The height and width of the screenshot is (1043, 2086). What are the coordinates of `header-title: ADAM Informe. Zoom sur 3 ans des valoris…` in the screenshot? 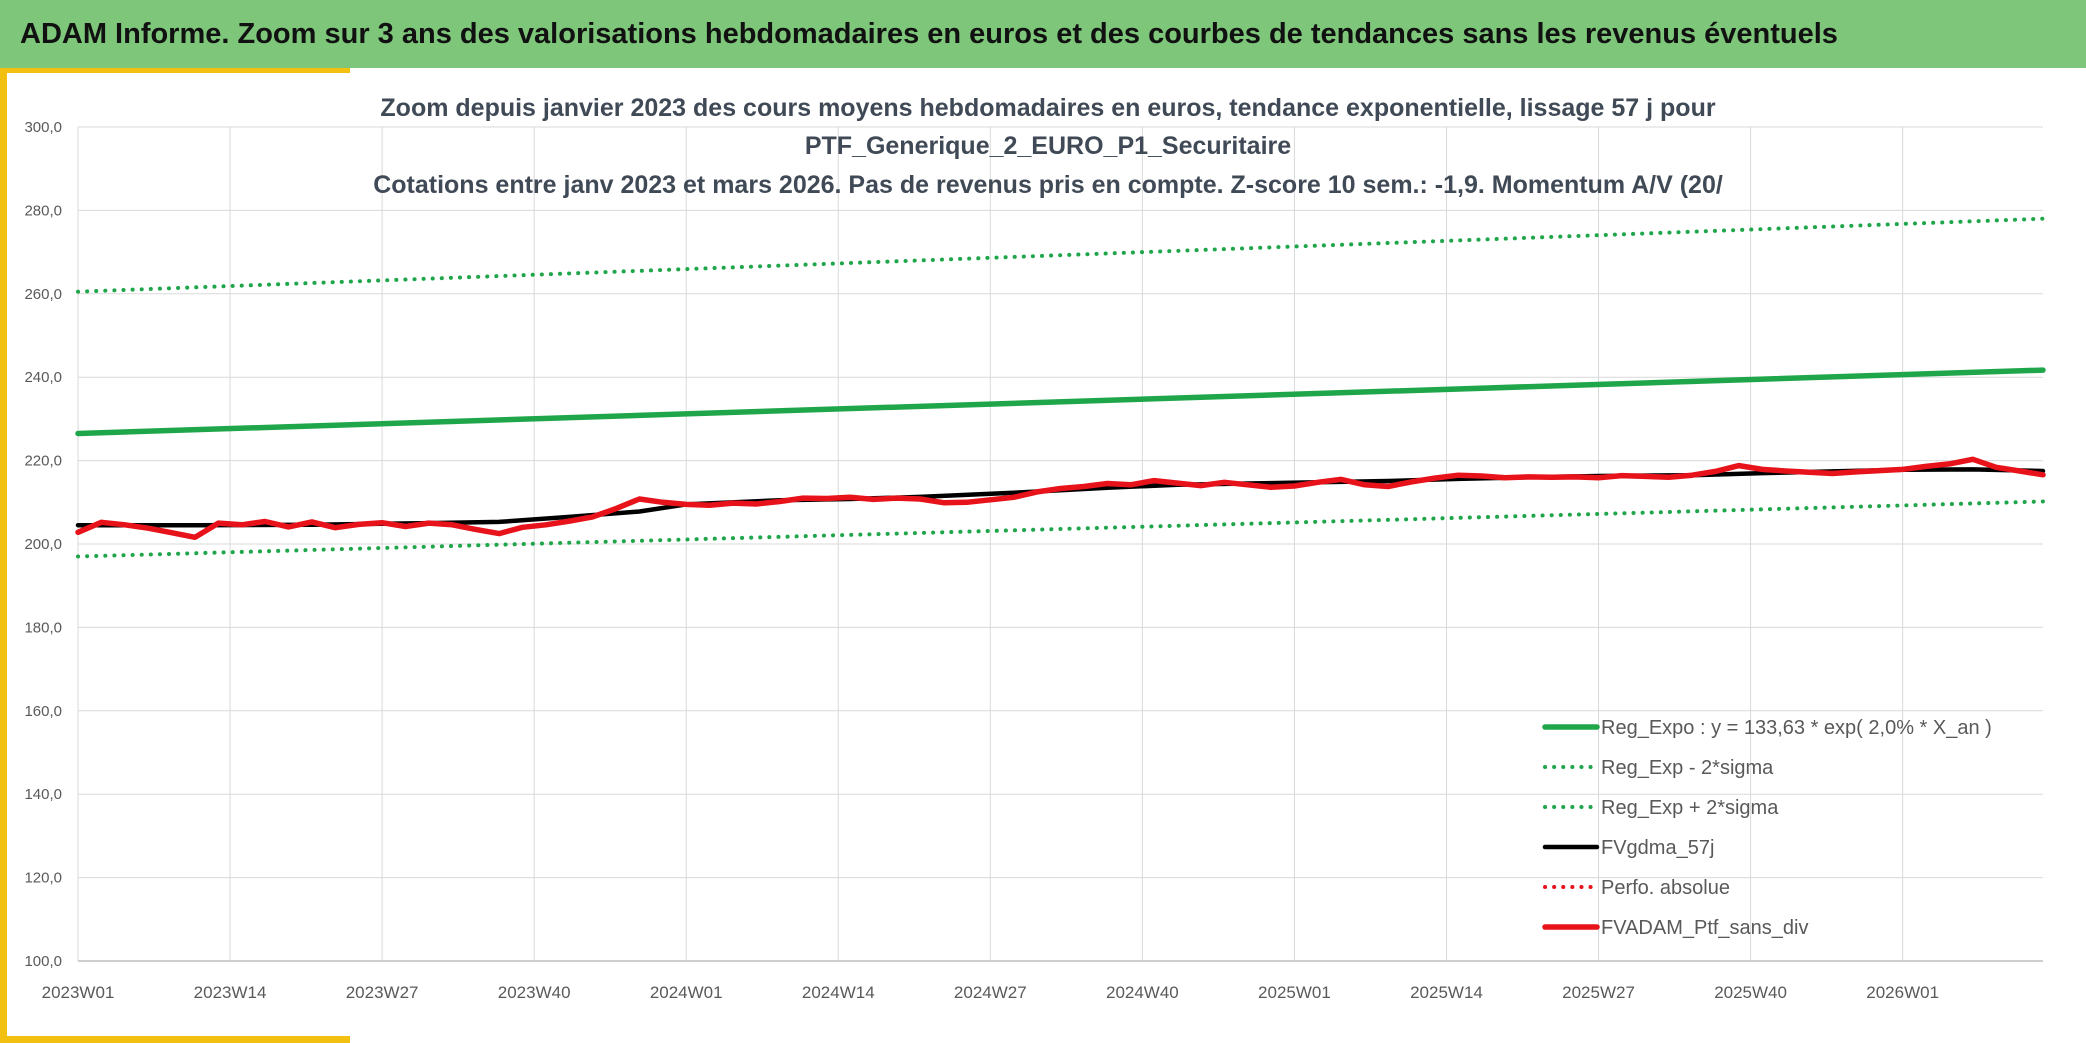 It's located at (929, 33).